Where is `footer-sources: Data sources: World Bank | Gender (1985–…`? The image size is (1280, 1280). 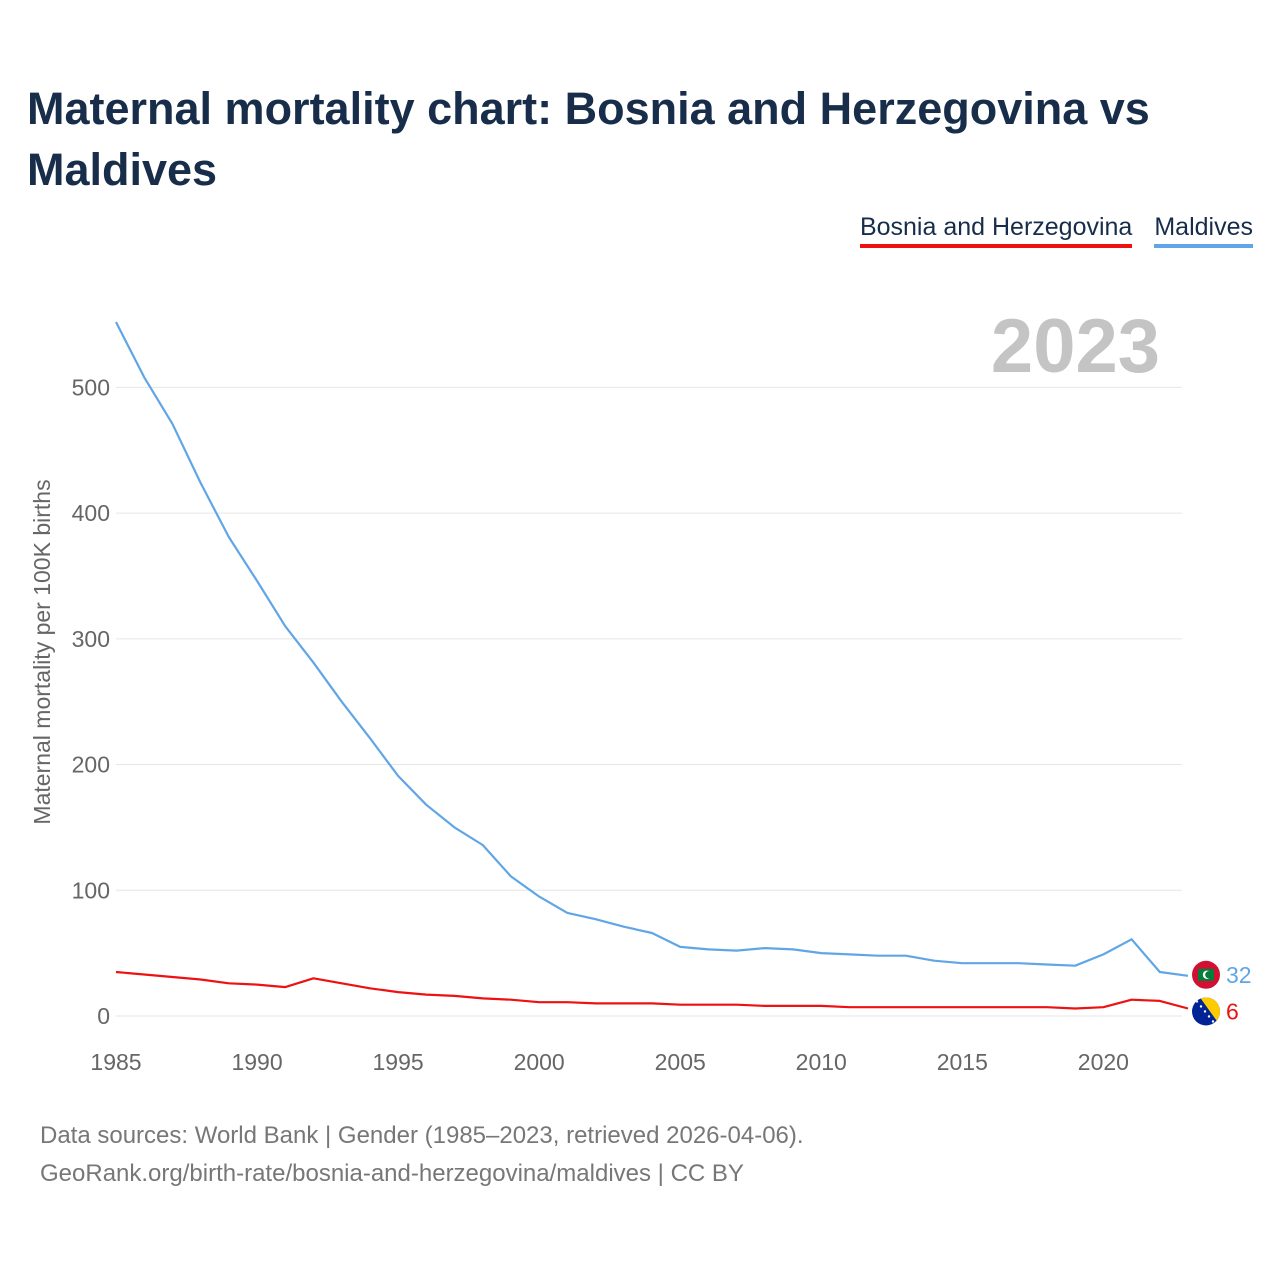
footer-sources: Data sources: World Bank | Gender (1985–… is located at coordinates (422, 1135).